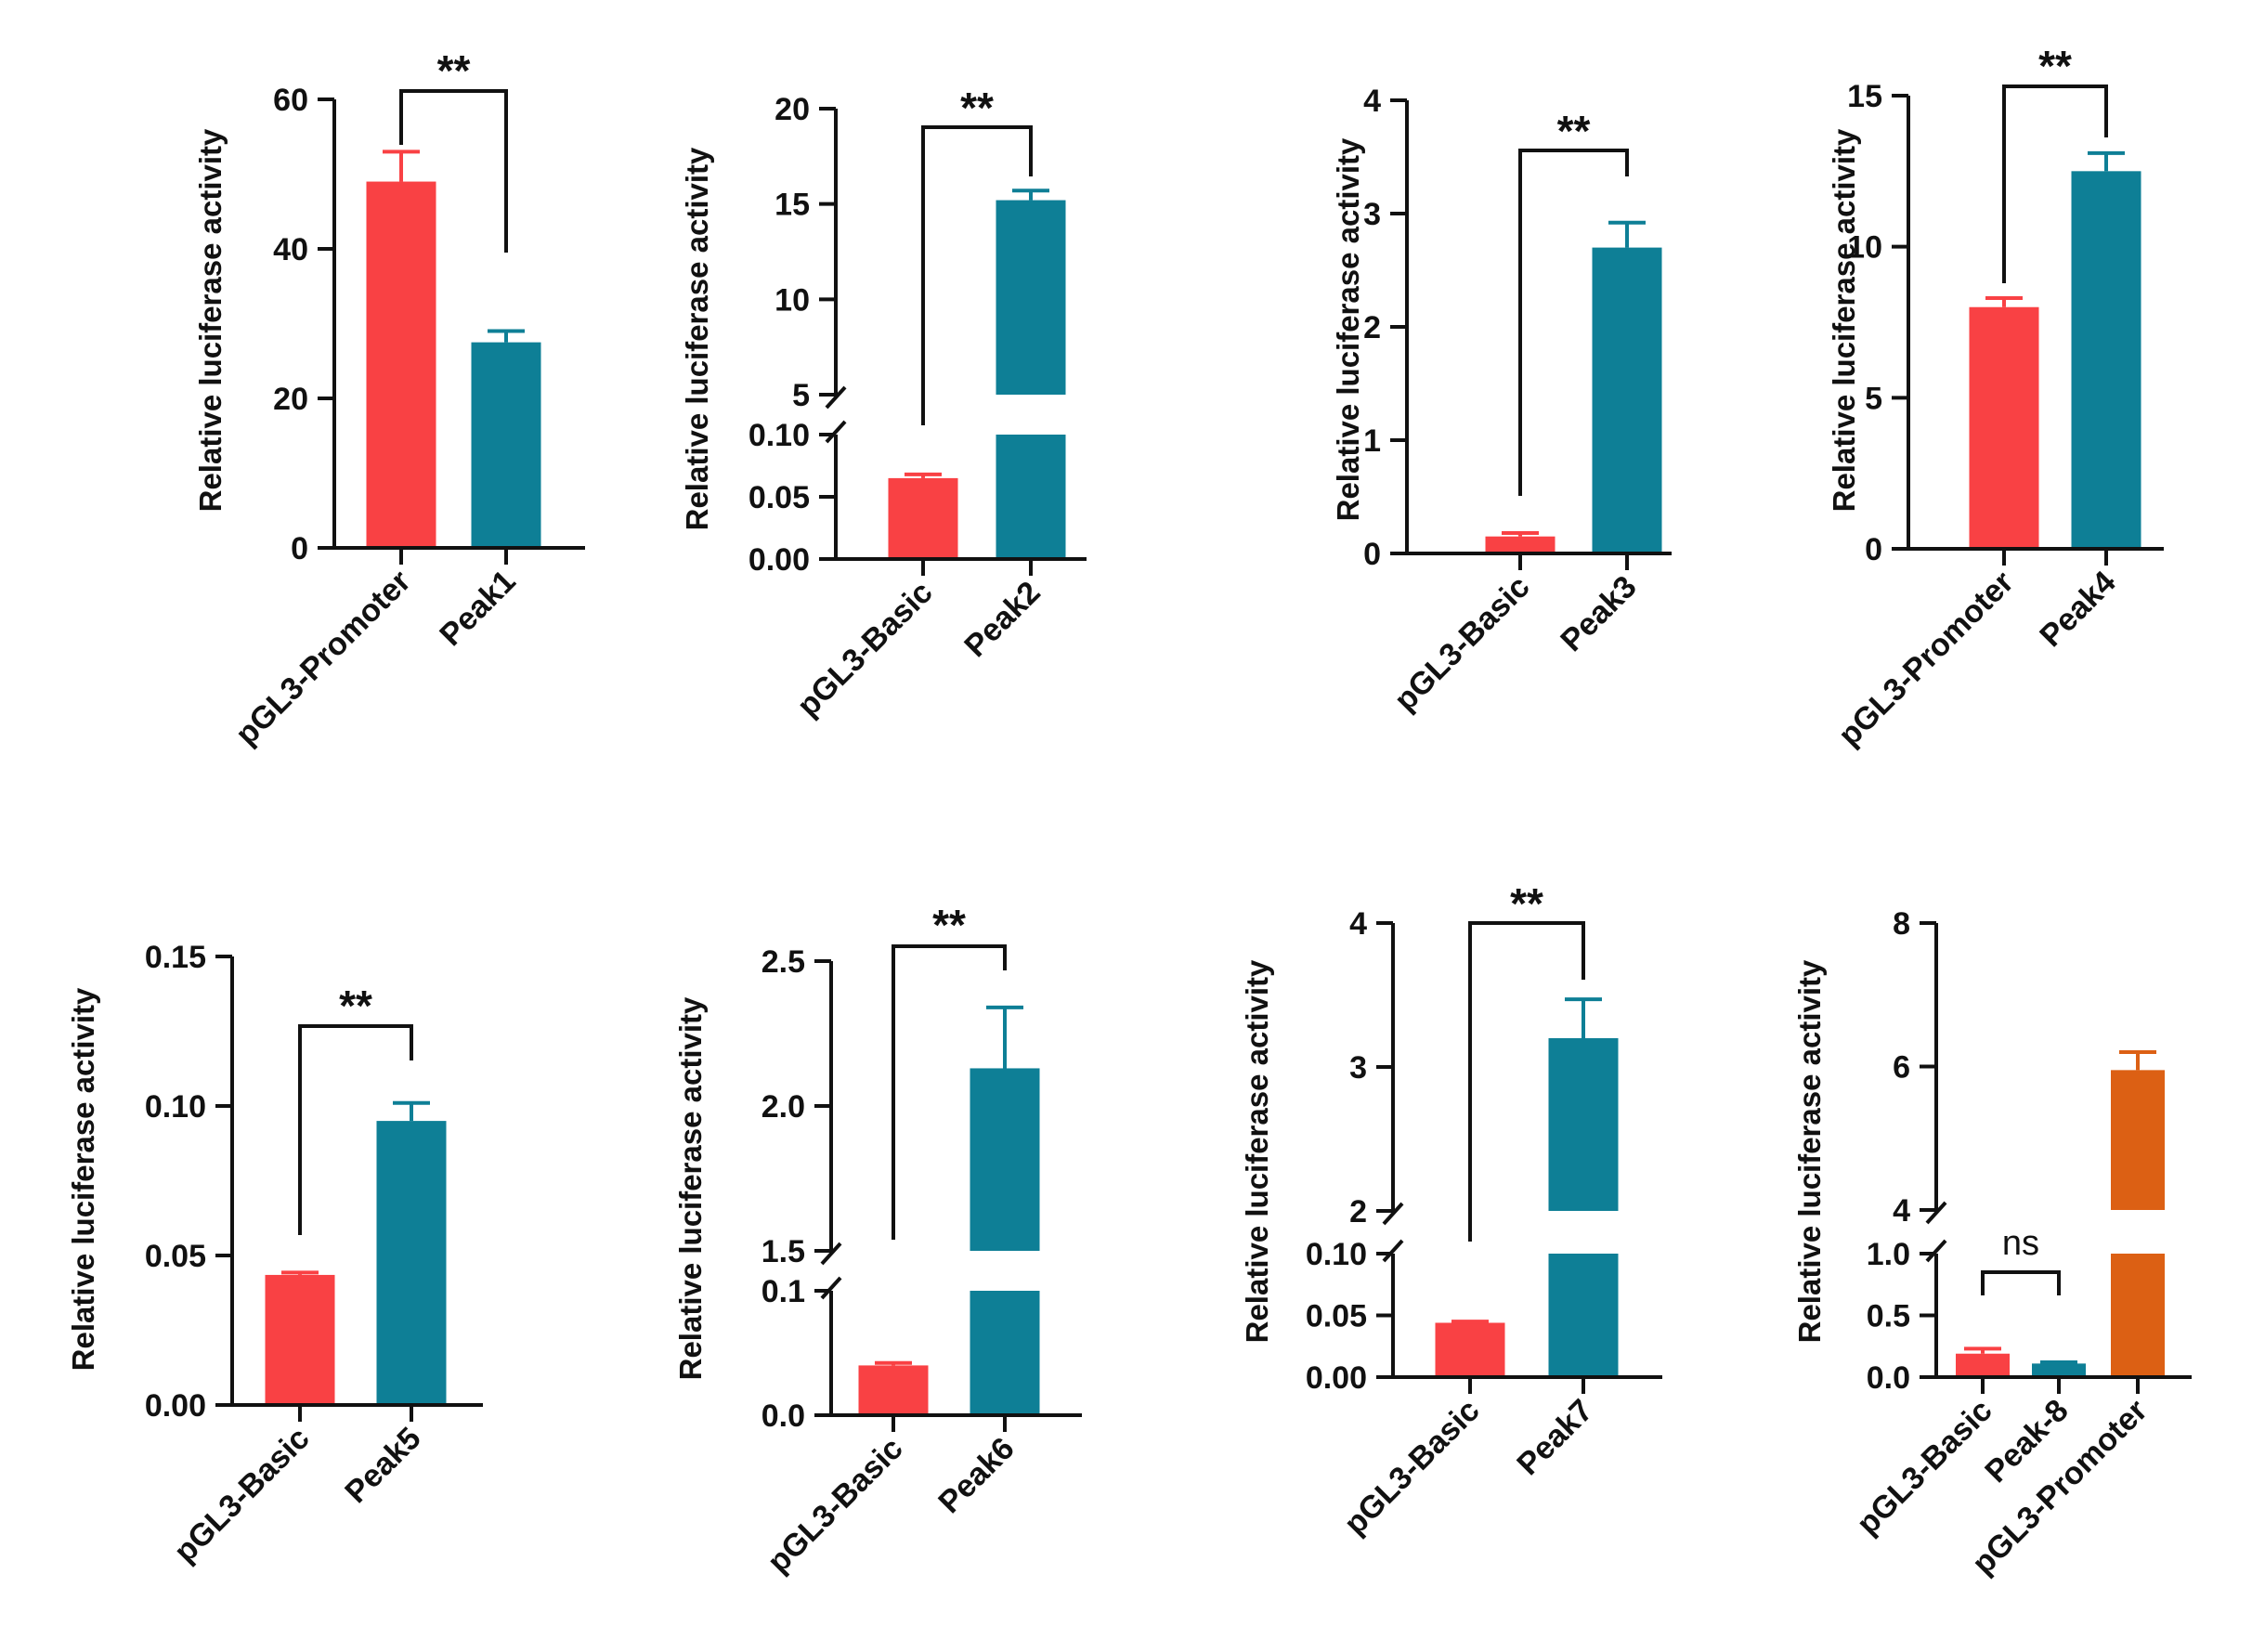  Describe the element at coordinates (1555, 1437) in the screenshot. I see `x-tick-label: Peak7` at that location.